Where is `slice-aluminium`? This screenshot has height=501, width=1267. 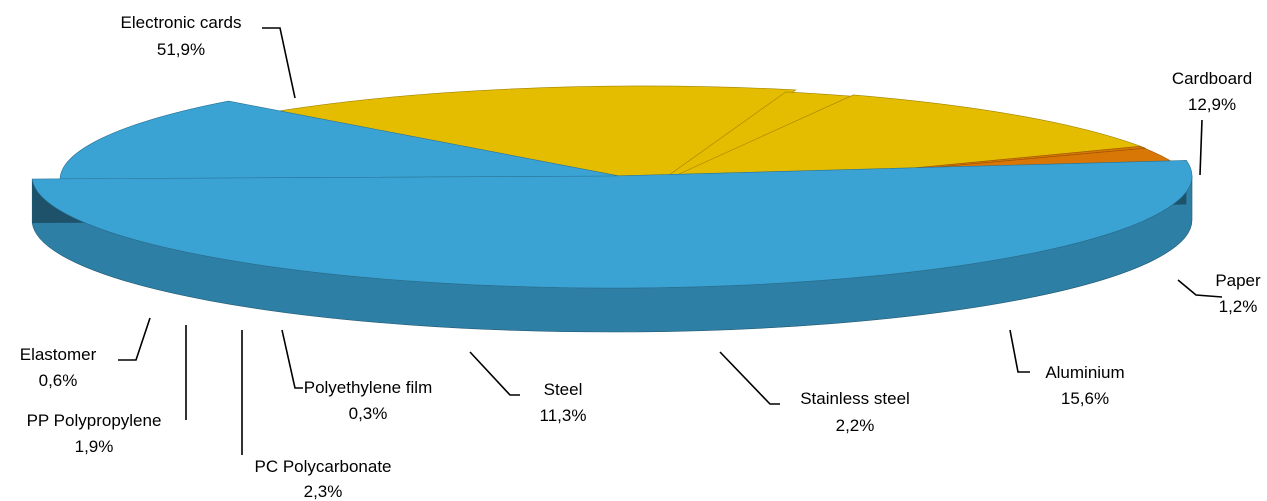 slice-aluminium is located at coordinates (530, 142).